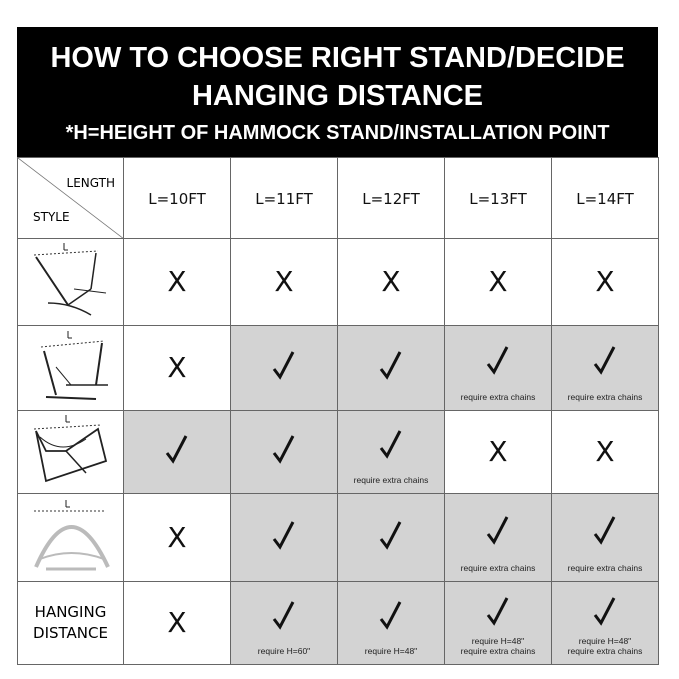 Image resolution: width=679 pixels, height=679 pixels. Describe the element at coordinates (70, 623) in the screenshot. I see `hanging-distance-label: HANGING DISTANCE` at that location.